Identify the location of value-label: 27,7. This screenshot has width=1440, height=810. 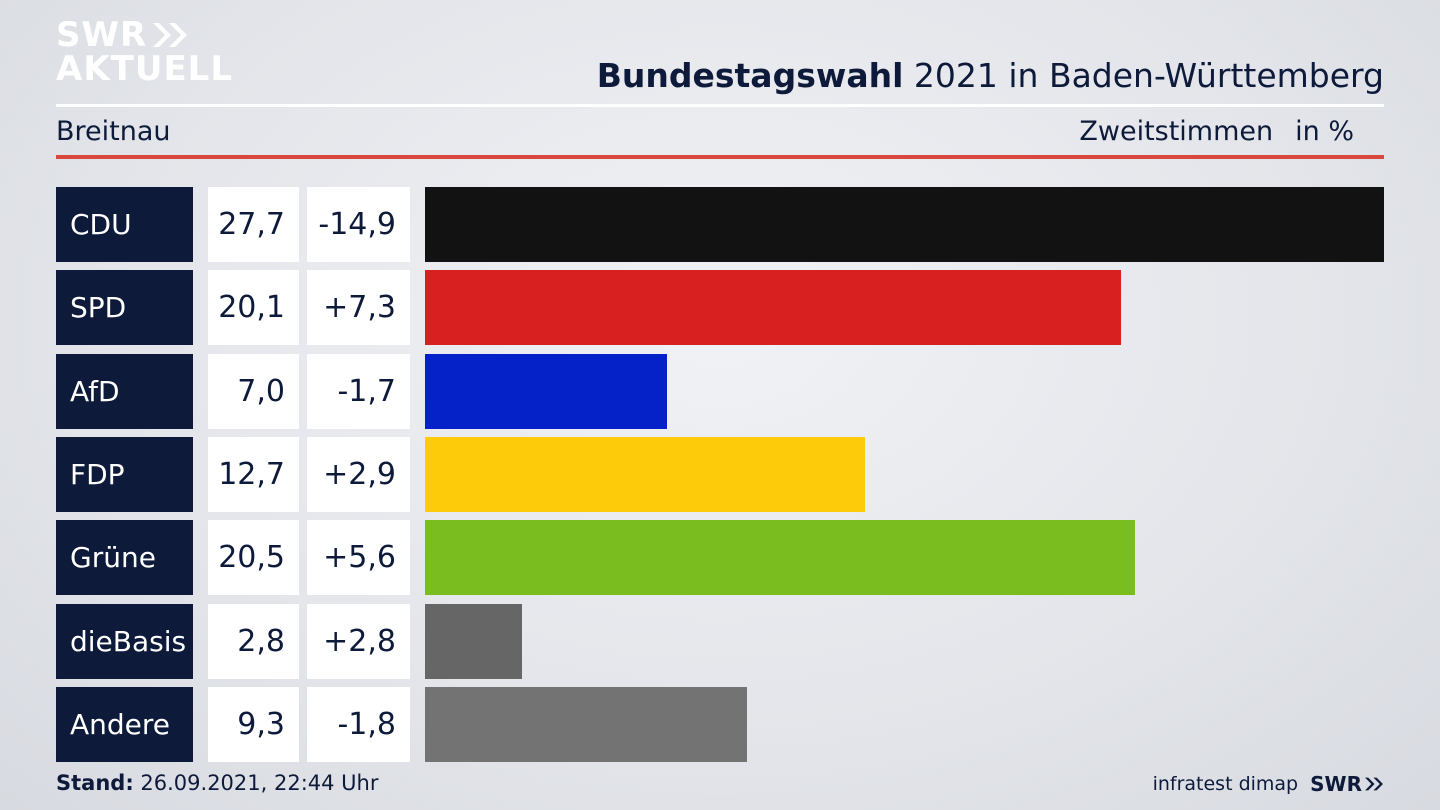
(253, 224).